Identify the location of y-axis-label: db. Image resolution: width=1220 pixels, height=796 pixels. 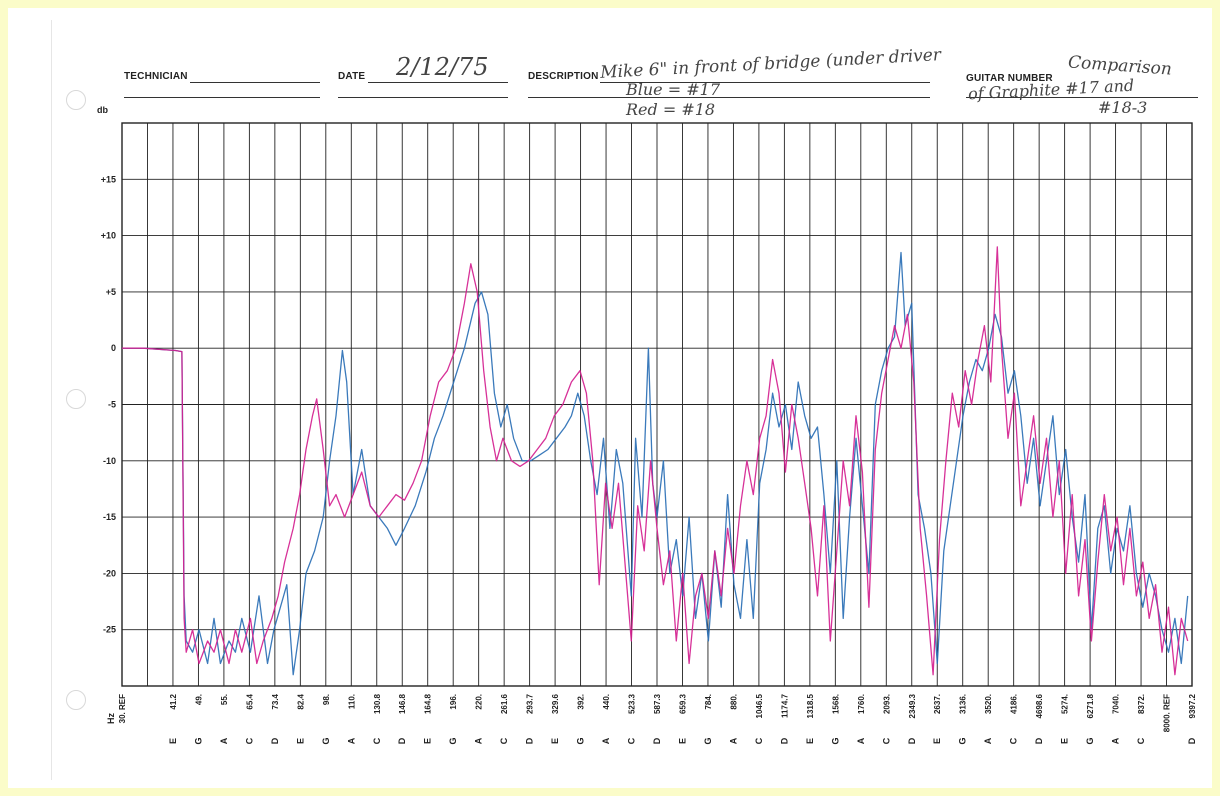
(102, 110).